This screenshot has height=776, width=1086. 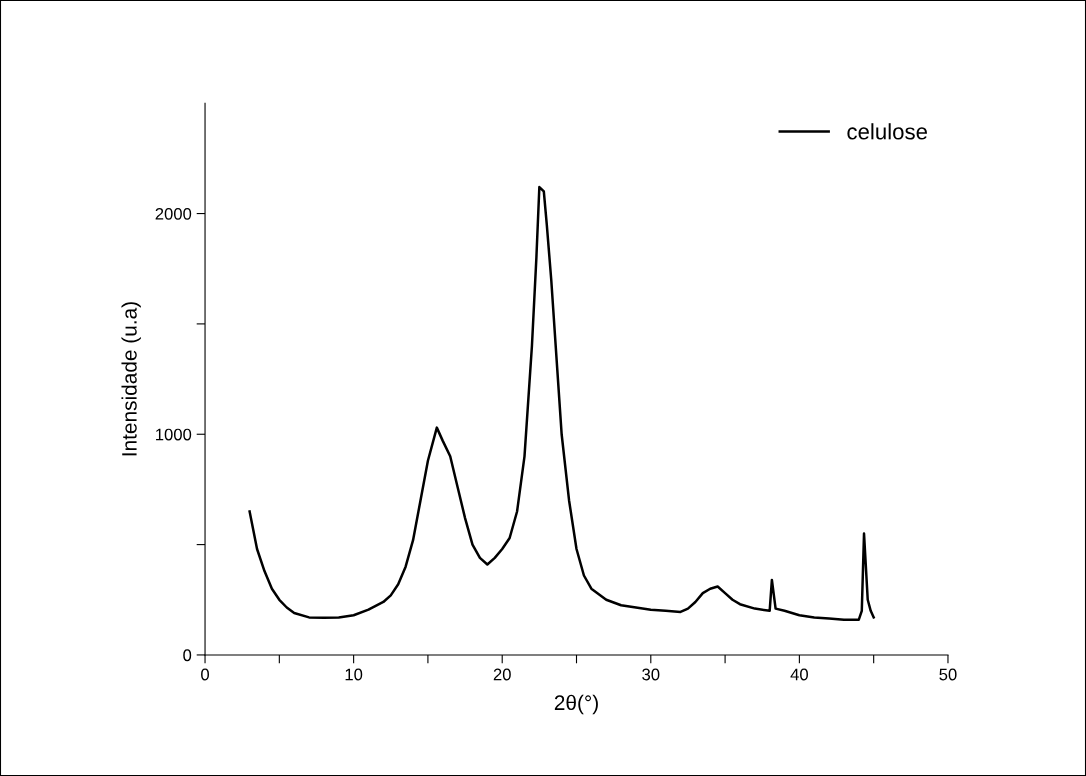 What do you see at coordinates (131, 379) in the screenshot?
I see `y-axis-title: Intensidade (u.a)` at bounding box center [131, 379].